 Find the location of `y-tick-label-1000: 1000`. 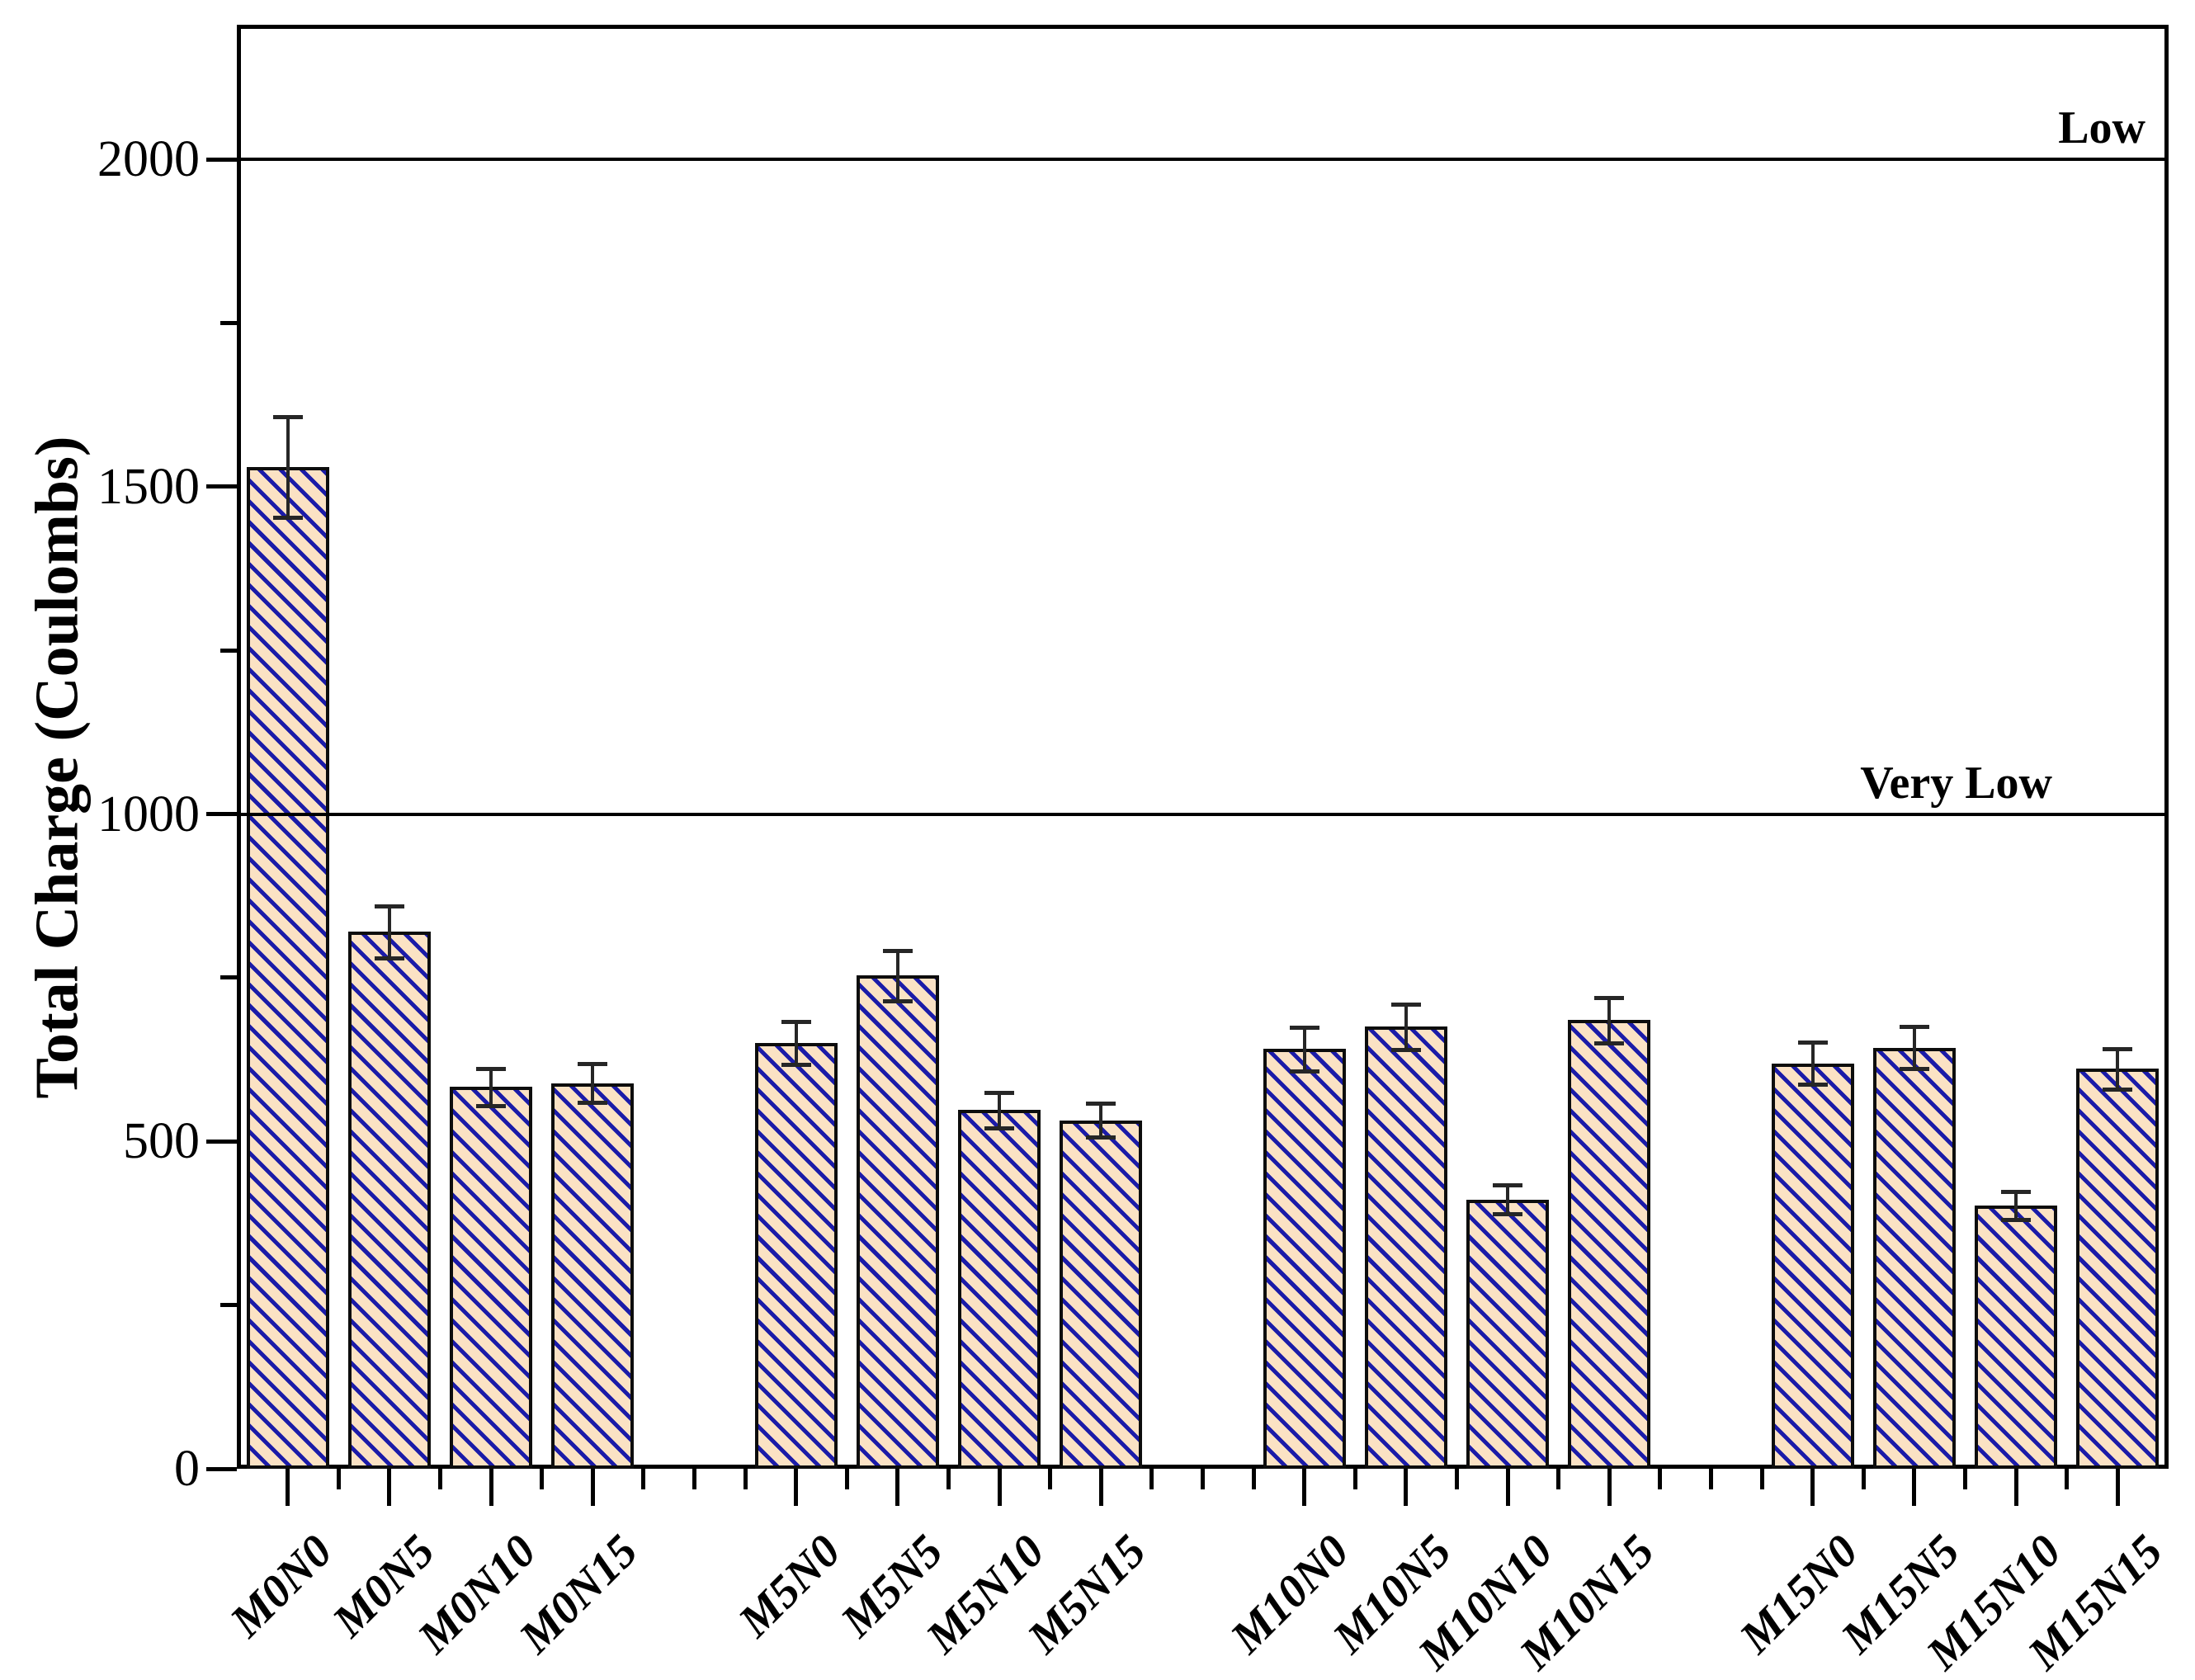

y-tick-label-1000: 1000 is located at coordinates (148, 814).